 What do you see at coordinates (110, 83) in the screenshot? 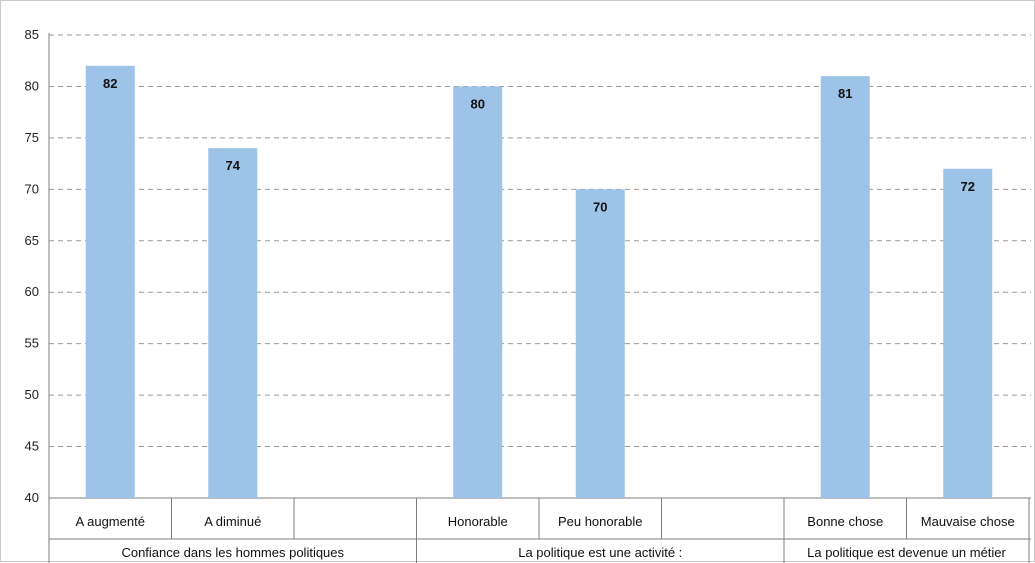
I see `data-label: 82` at bounding box center [110, 83].